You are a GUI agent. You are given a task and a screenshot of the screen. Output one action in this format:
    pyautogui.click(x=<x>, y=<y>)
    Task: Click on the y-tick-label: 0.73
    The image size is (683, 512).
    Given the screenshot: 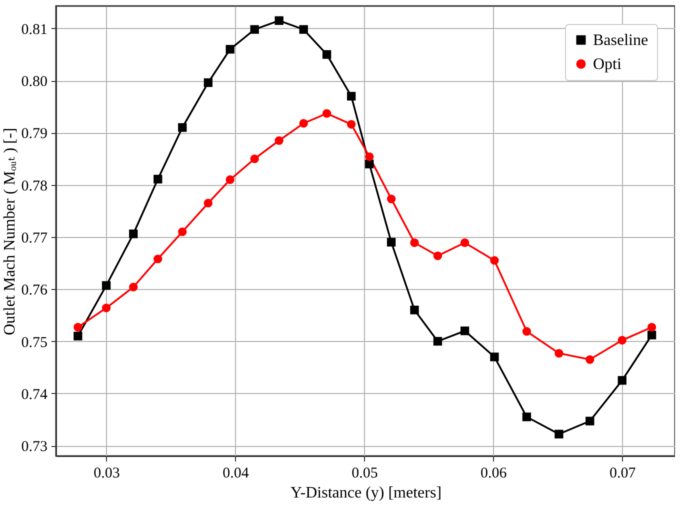 What is the action you would take?
    pyautogui.click(x=34, y=447)
    